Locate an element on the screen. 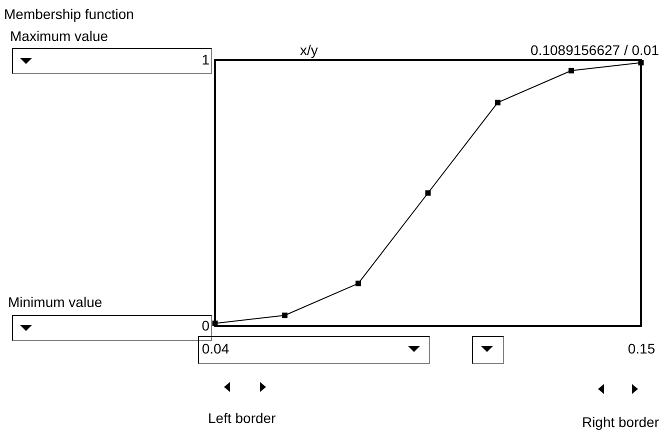 Image resolution: width=663 pixels, height=437 pixels. text: Minimum value is located at coordinates (55, 302).